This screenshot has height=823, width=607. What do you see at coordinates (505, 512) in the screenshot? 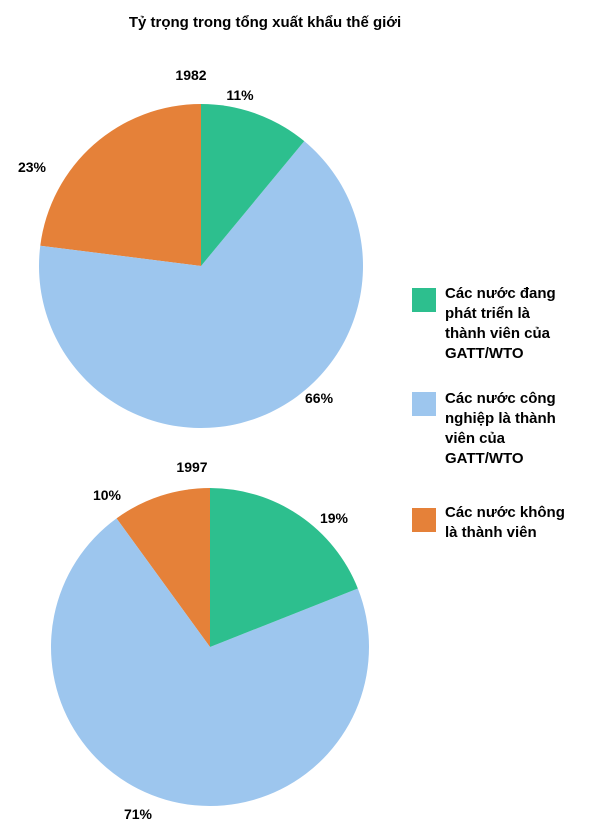
I see `legend-label: Các nước không` at bounding box center [505, 512].